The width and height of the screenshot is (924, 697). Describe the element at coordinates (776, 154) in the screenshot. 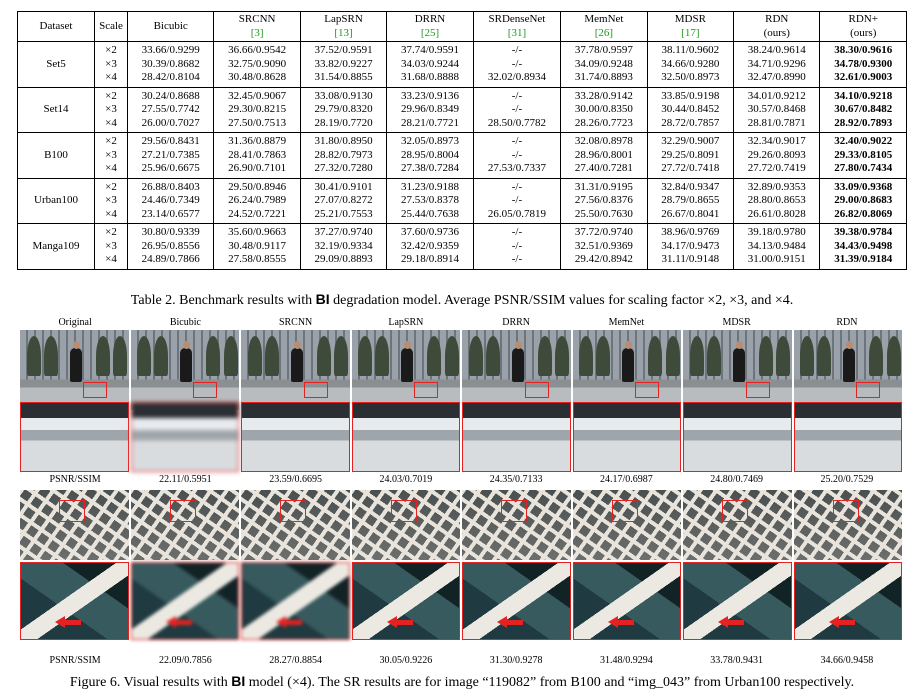

I see `psnr-ssim-value: 29.26/0.8093` at that location.